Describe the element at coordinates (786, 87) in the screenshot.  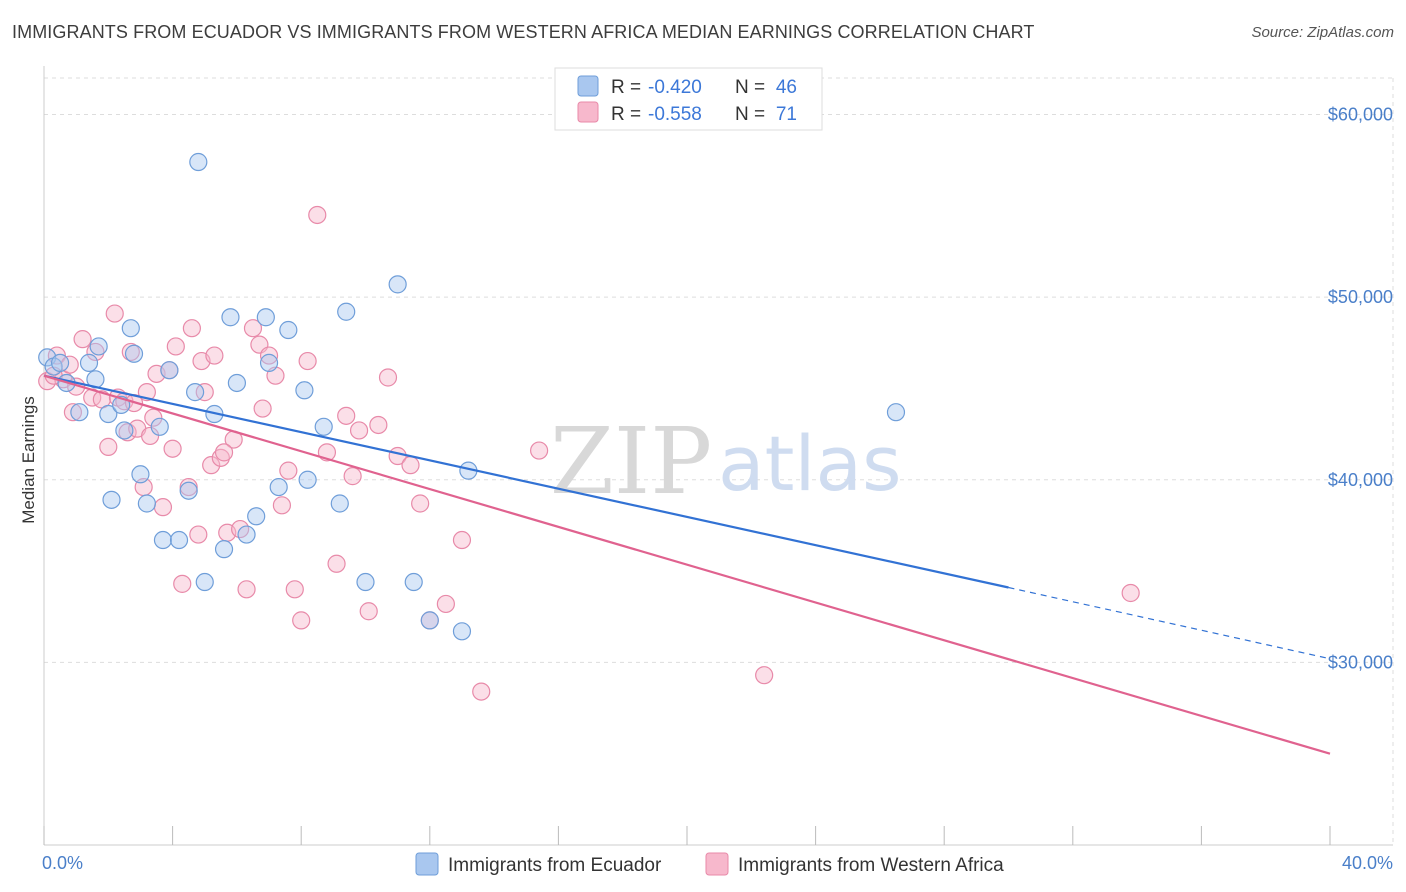
I see `legend-n-value-ecuador: 46` at that location.